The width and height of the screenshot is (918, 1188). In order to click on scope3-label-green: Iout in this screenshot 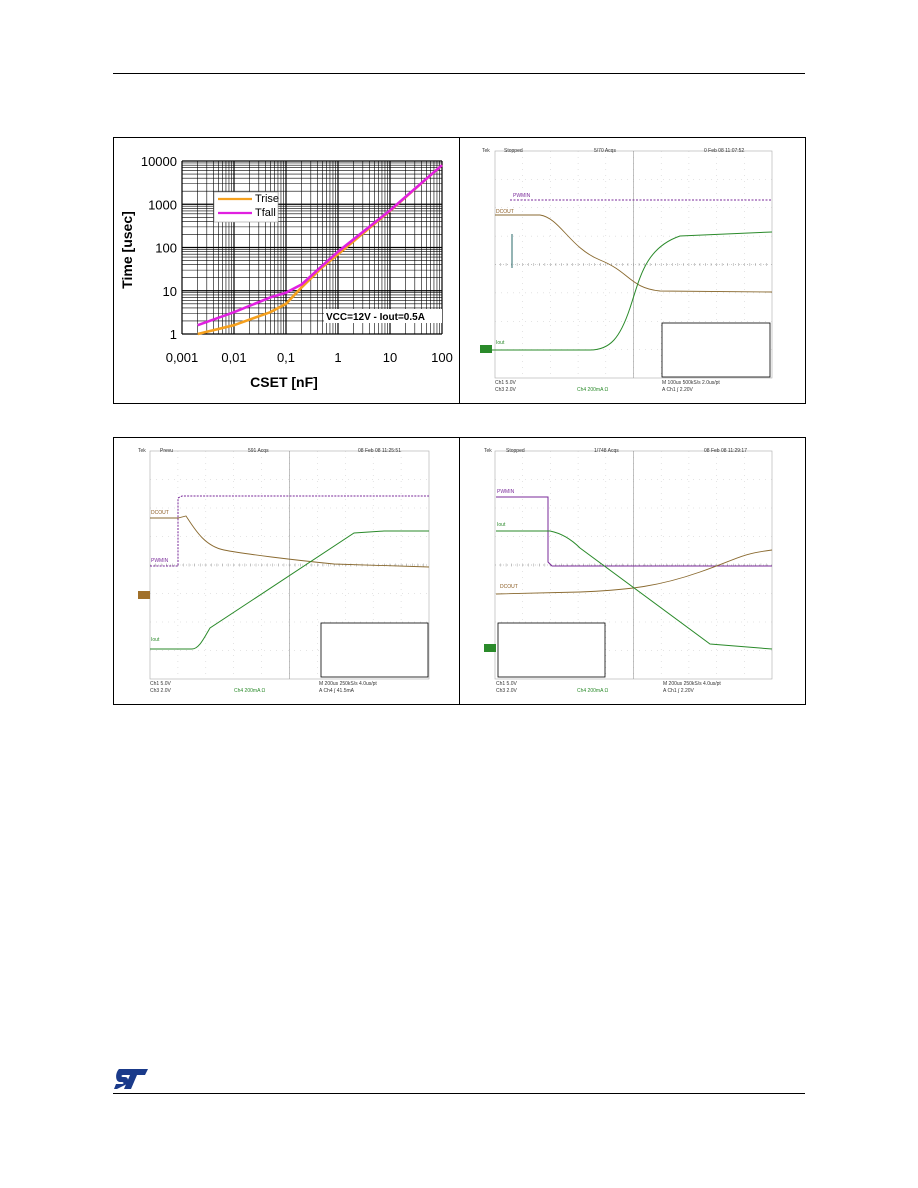, I will do `click(501, 525)`.